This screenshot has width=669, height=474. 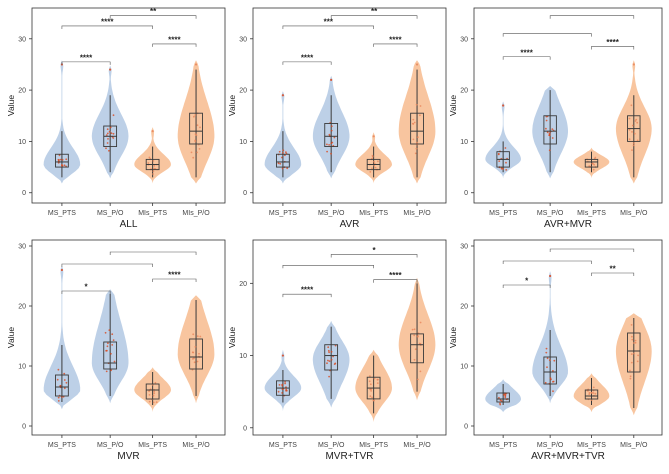 I want to click on violin-MS_PTS, so click(x=503, y=140).